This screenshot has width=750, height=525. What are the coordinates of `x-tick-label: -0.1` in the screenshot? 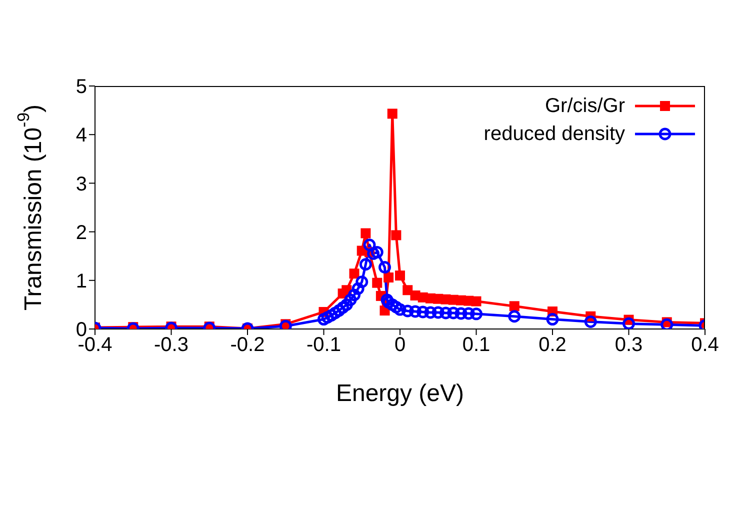 It's located at (323, 345).